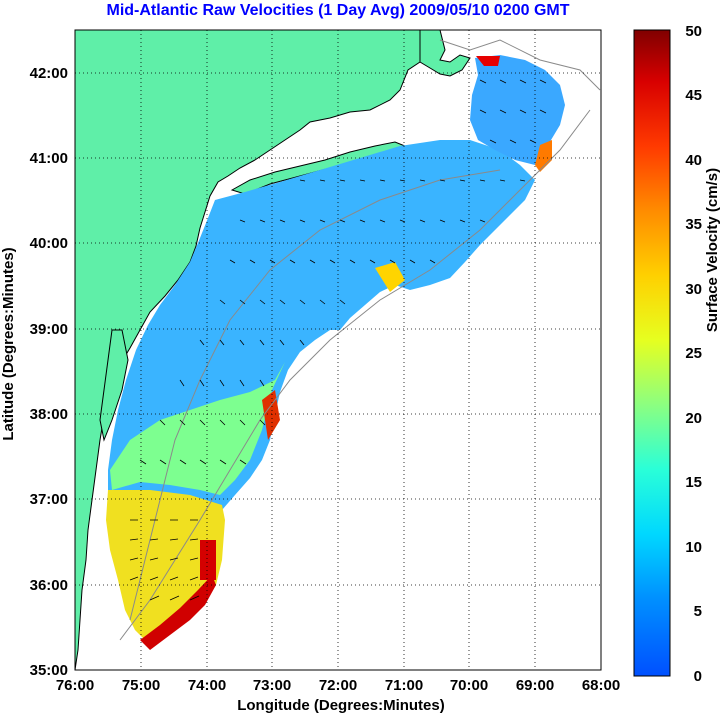 This screenshot has width=724, height=714. Describe the element at coordinates (698, 676) in the screenshot. I see `colorbar-tick-label: 0` at that location.